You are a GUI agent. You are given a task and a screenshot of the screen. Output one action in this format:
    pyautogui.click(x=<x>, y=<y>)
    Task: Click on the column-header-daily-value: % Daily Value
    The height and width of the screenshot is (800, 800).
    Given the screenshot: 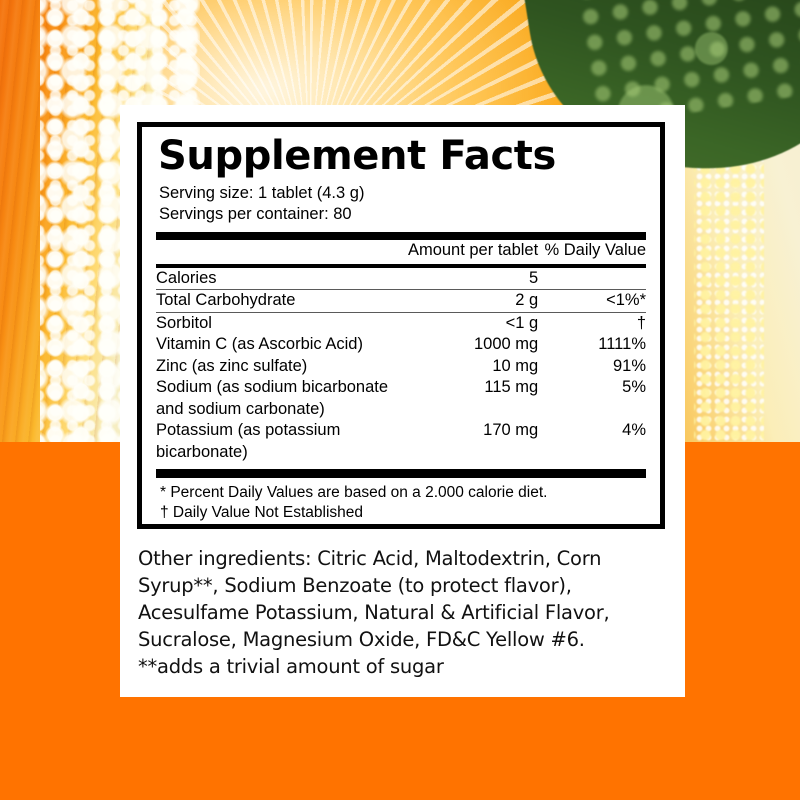 What is the action you would take?
    pyautogui.click(x=595, y=250)
    